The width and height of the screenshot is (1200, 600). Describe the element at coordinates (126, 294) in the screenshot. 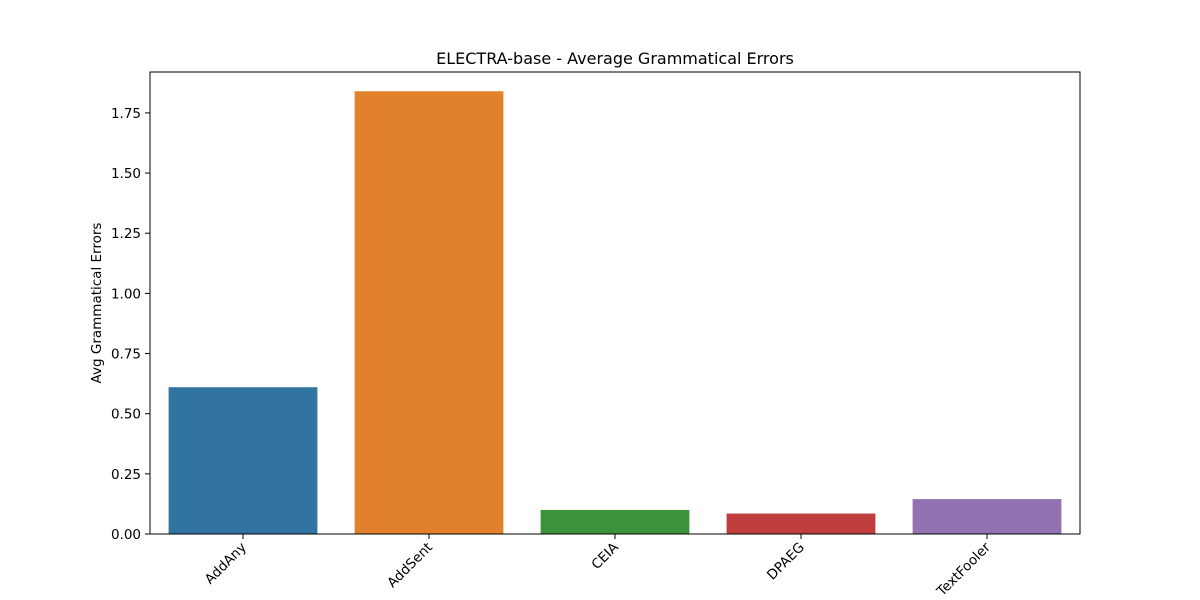

I see `y-tick-label: 1.00` at that location.